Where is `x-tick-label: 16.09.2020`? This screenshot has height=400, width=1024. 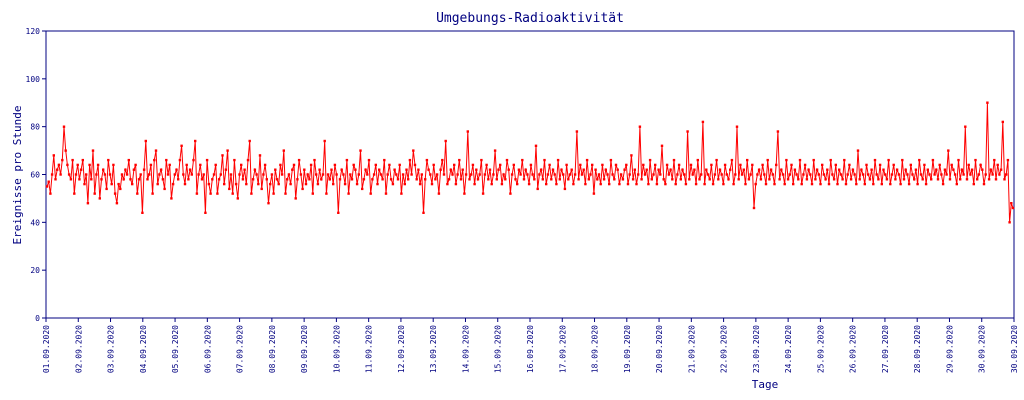
x-tick-label: 16.09.2020 is located at coordinates (530, 349).